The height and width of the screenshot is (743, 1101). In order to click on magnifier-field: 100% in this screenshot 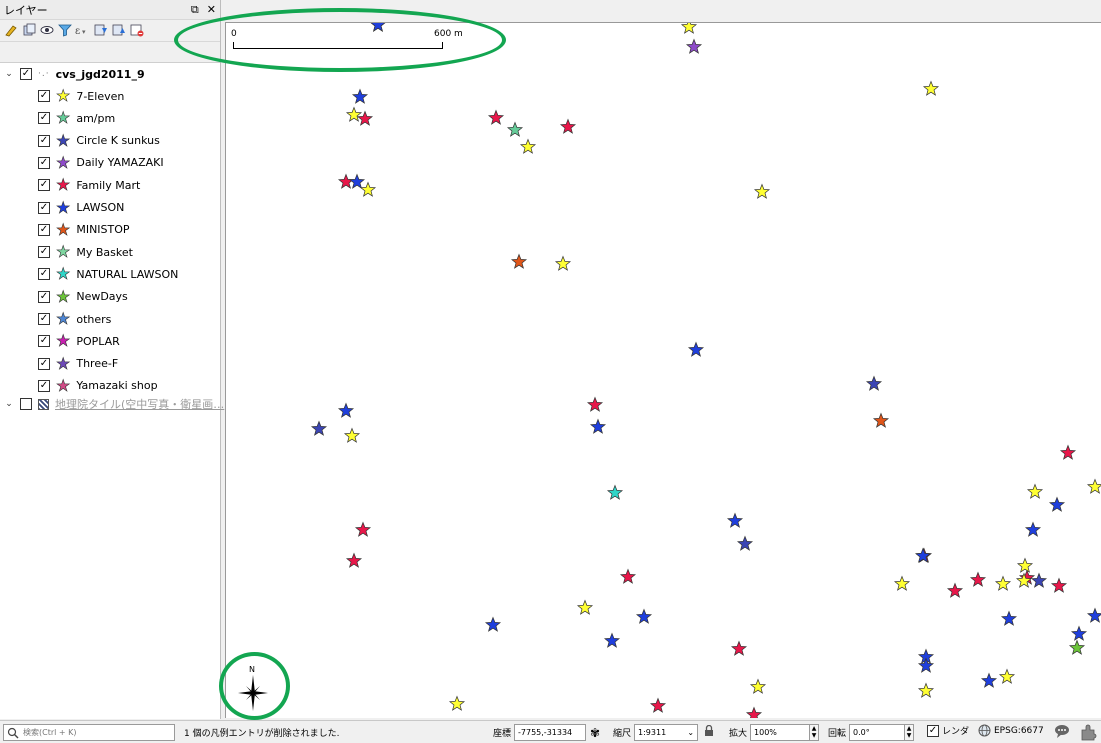, I will do `click(780, 732)`.